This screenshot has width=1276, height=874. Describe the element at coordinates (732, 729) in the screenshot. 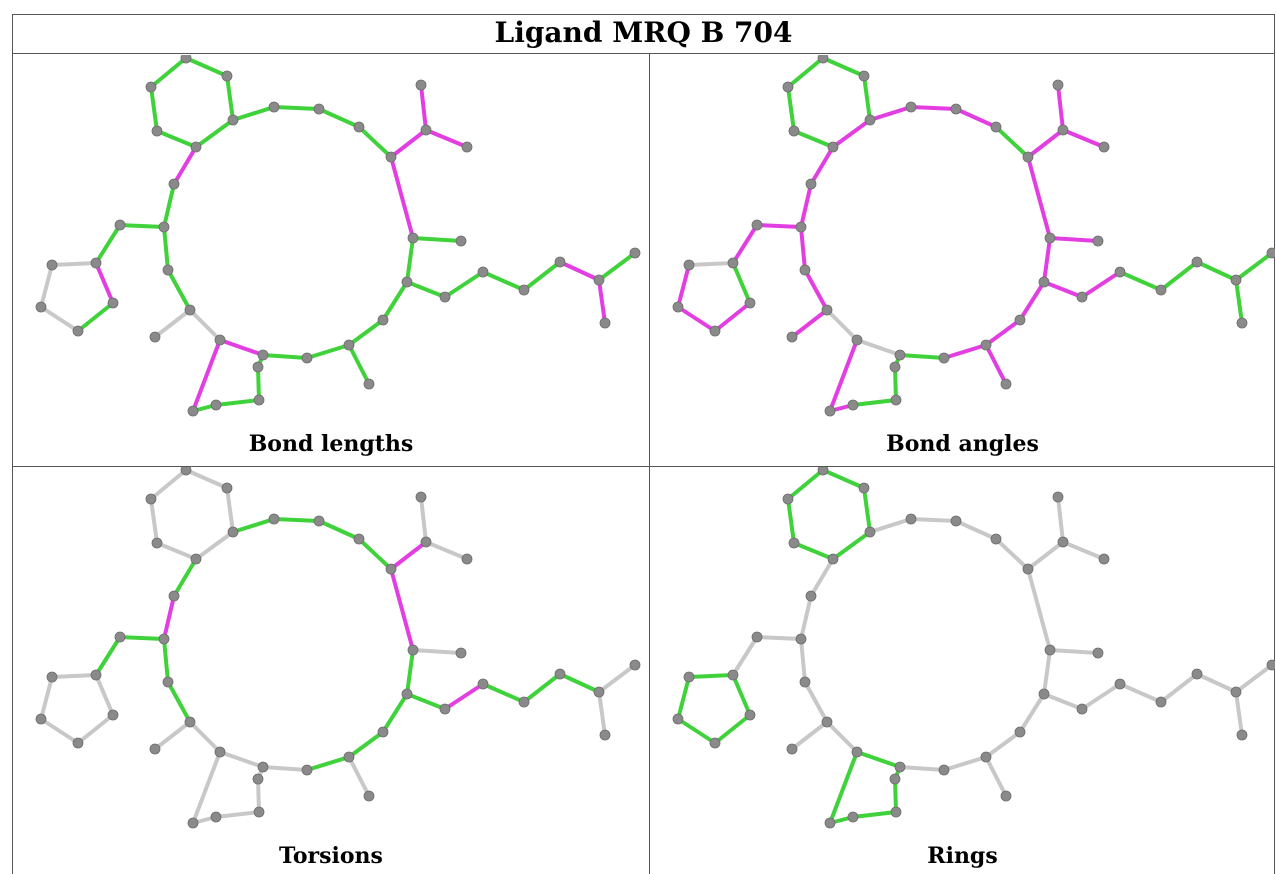

I see `bond-h3-h4` at that location.